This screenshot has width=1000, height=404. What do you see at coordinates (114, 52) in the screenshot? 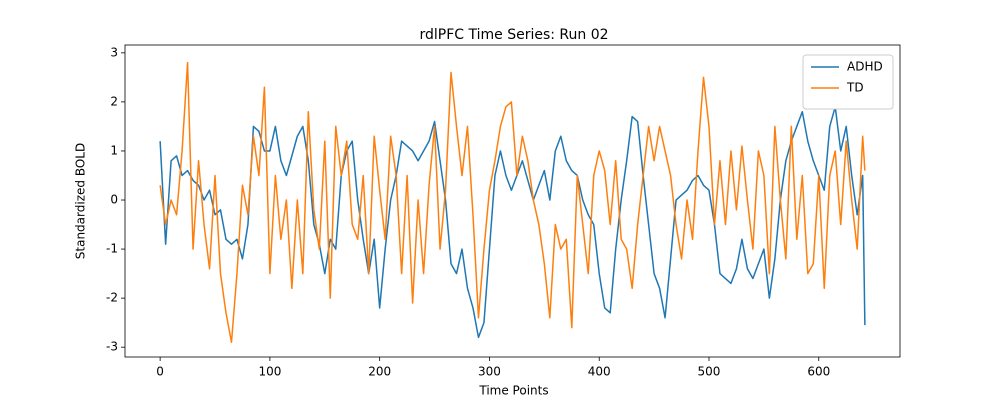
I see `y-tick-label: 3` at bounding box center [114, 52].